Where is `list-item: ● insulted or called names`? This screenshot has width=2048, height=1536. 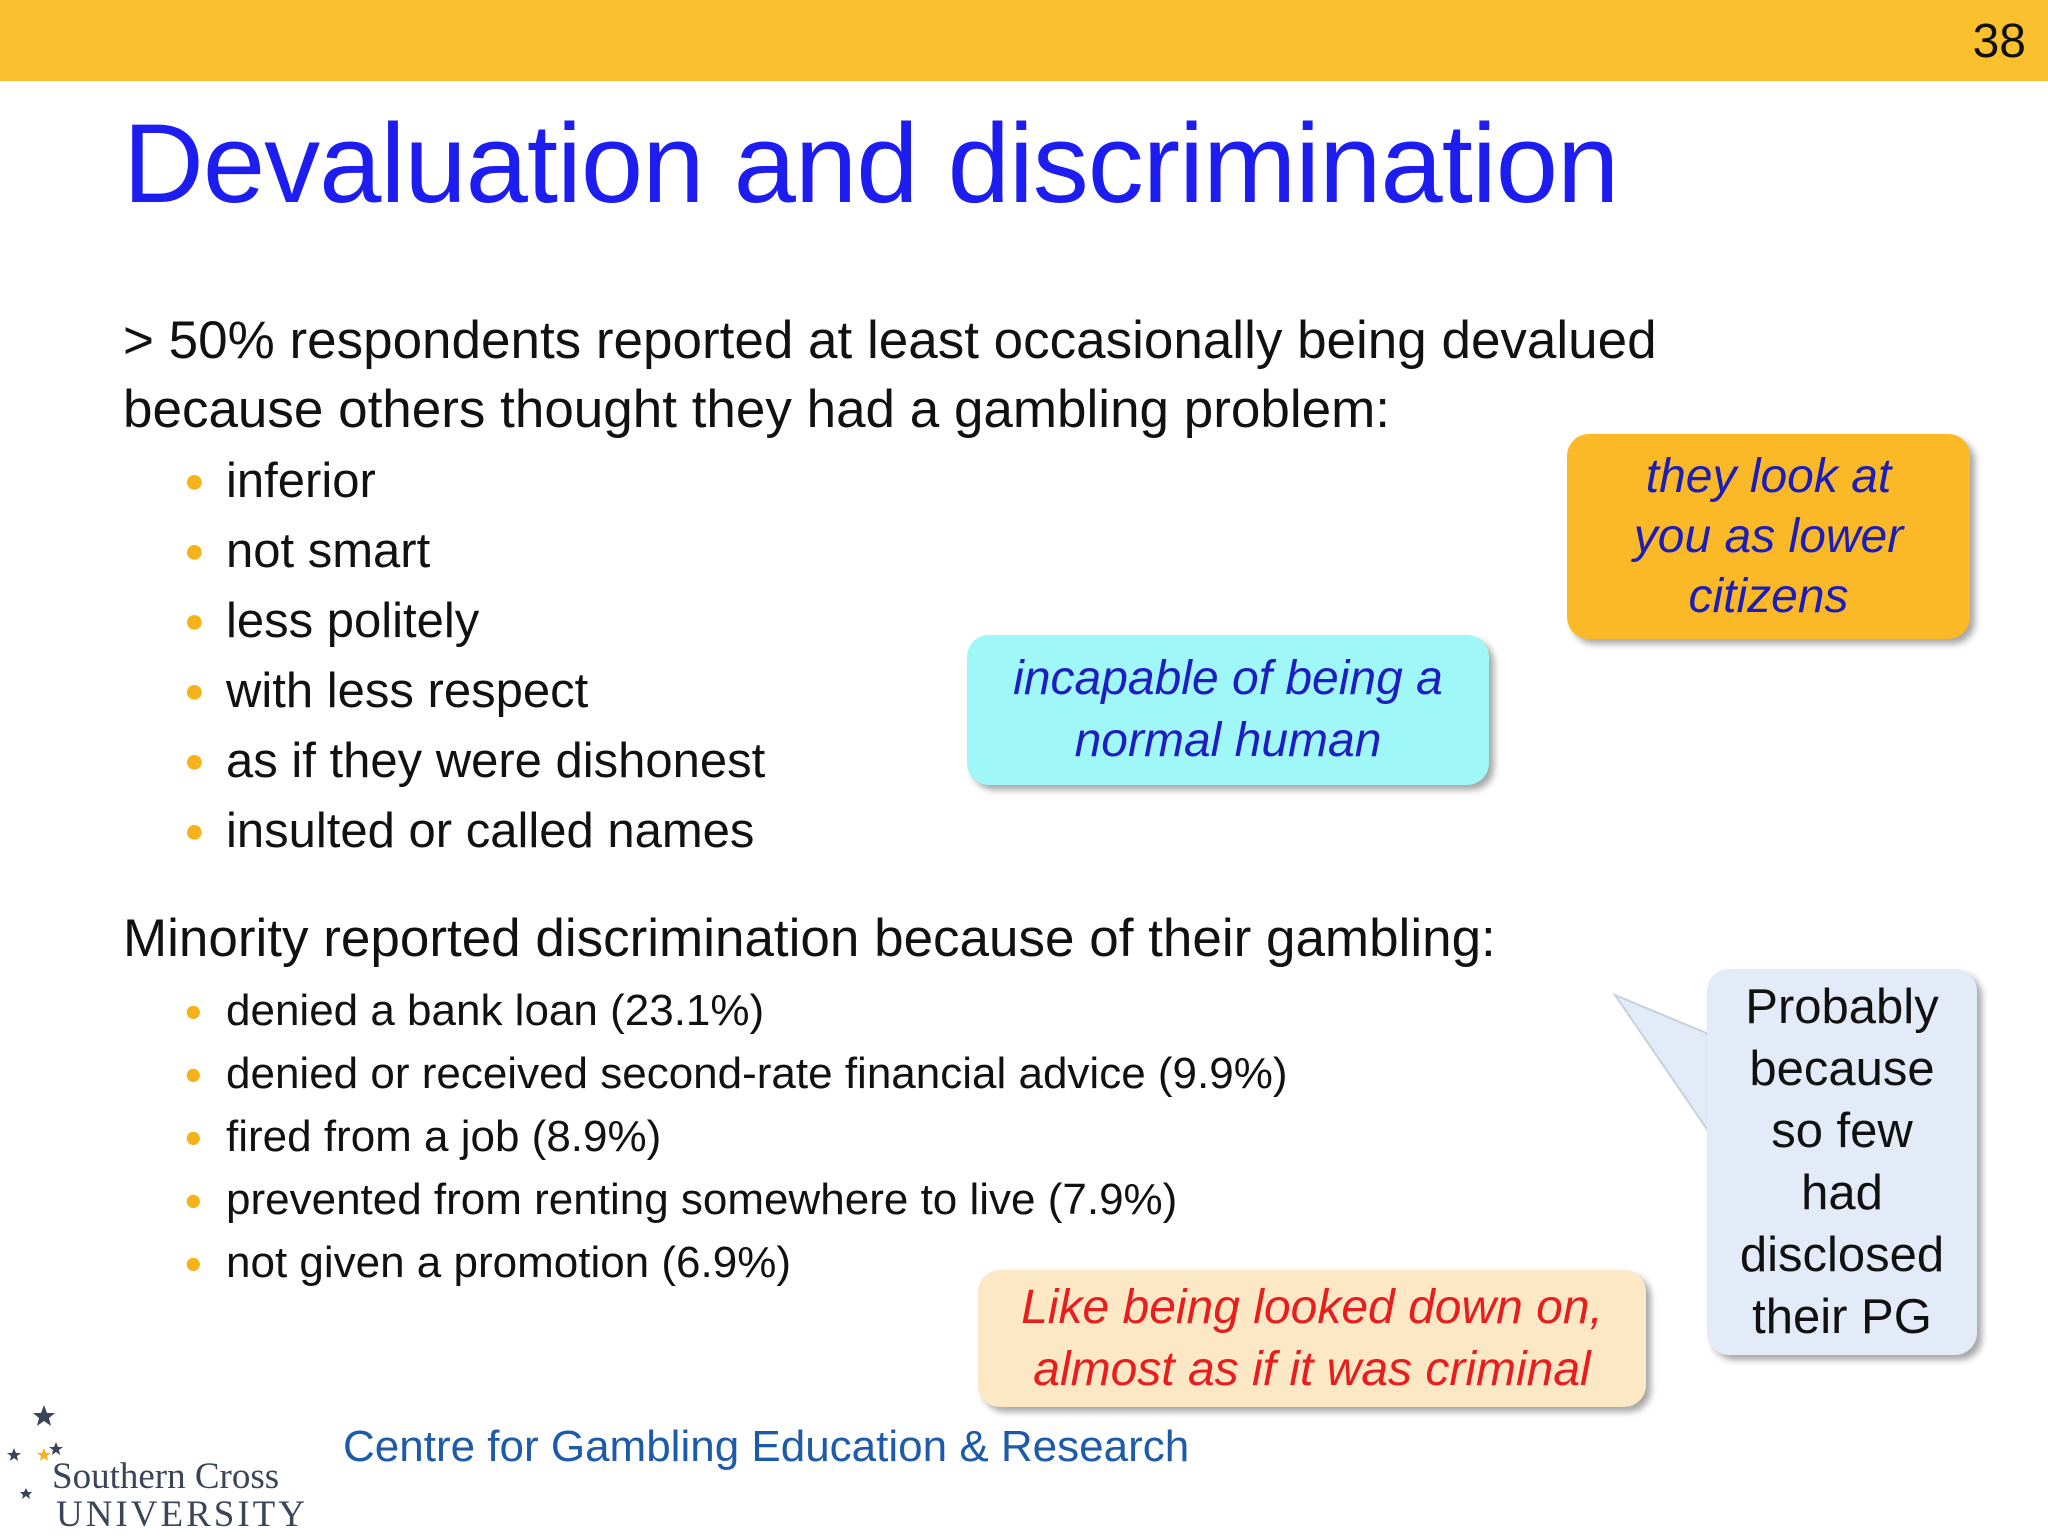
list-item: ● insulted or called names is located at coordinates (469, 831).